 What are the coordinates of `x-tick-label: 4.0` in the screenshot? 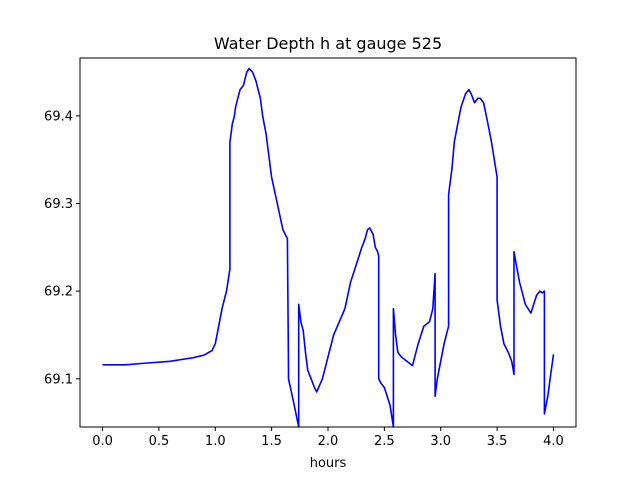 It's located at (553, 441).